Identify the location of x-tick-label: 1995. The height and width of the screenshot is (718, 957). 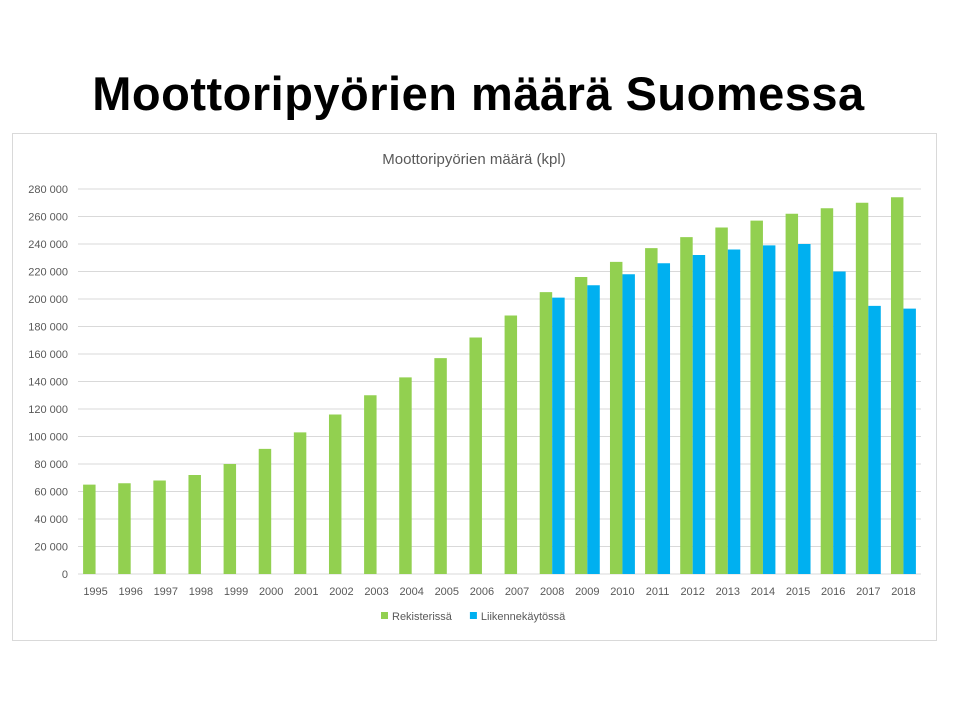
(95, 592).